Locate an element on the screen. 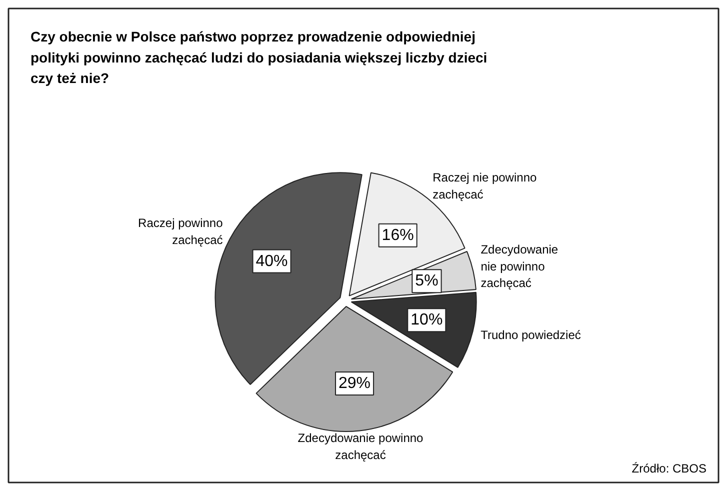  slice-label: Raczej nie powinno zachęcać is located at coordinates (484, 186).